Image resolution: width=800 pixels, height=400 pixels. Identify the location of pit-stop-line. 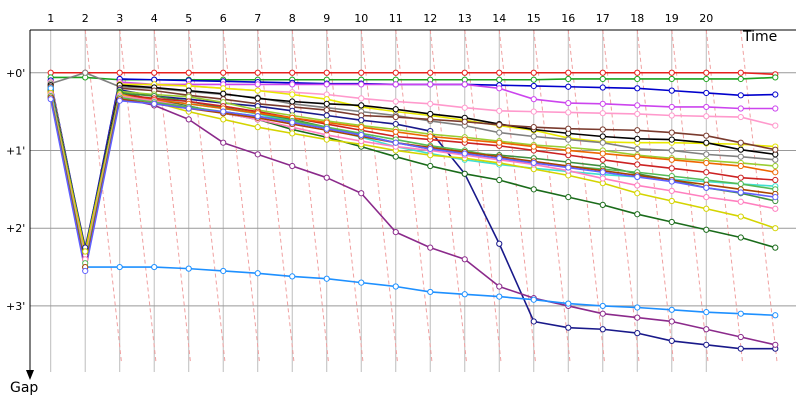
(655, 196).